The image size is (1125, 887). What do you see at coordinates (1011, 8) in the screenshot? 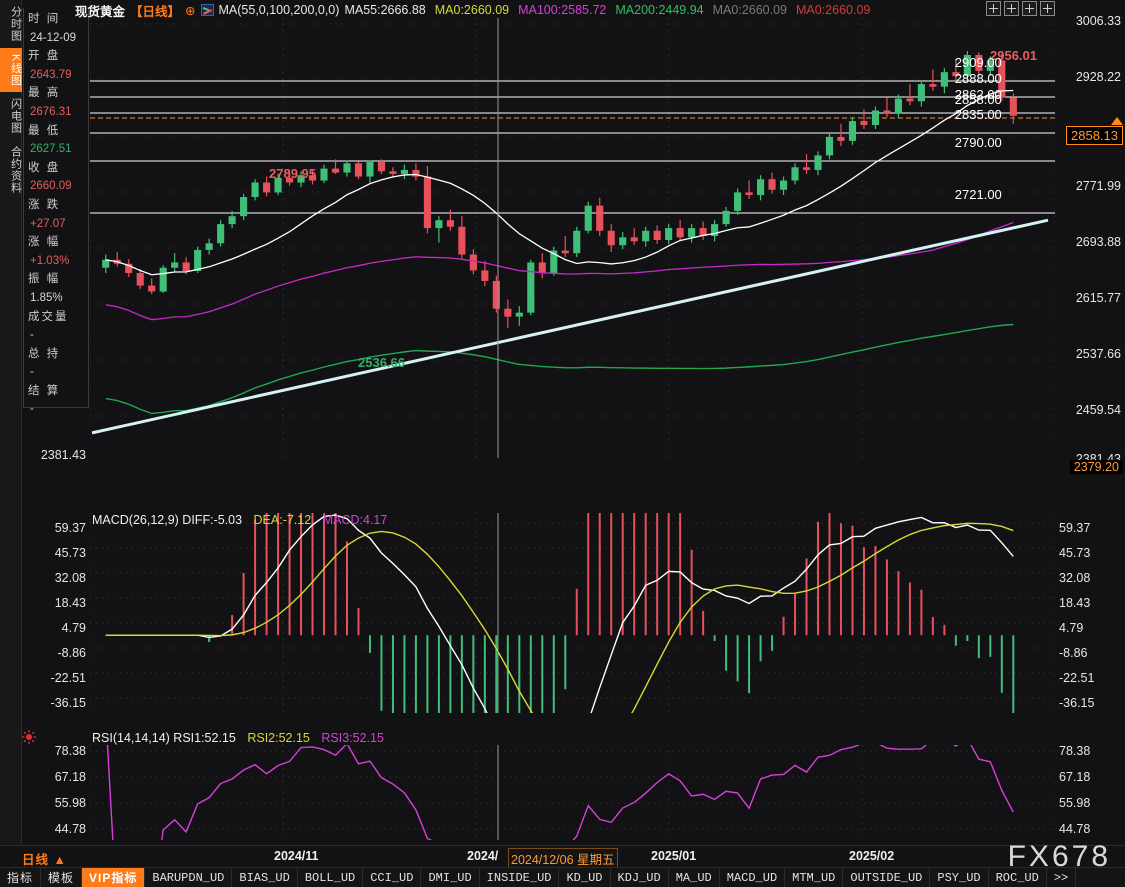
I see `fit-left-tool` at bounding box center [1011, 8].